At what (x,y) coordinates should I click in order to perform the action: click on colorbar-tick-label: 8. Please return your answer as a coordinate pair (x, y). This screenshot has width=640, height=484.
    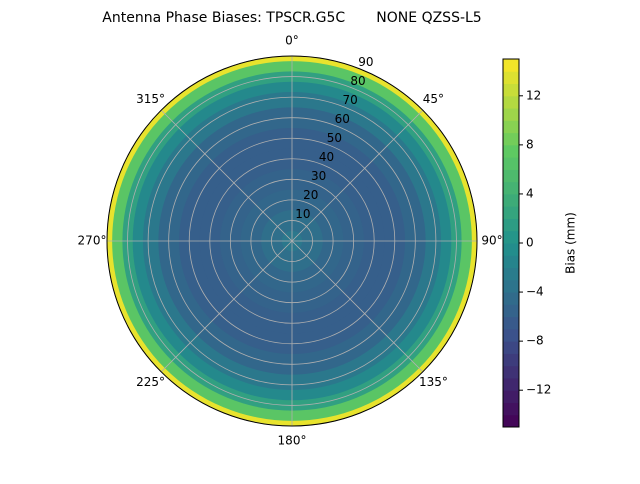
    Looking at the image, I should click on (530, 144).